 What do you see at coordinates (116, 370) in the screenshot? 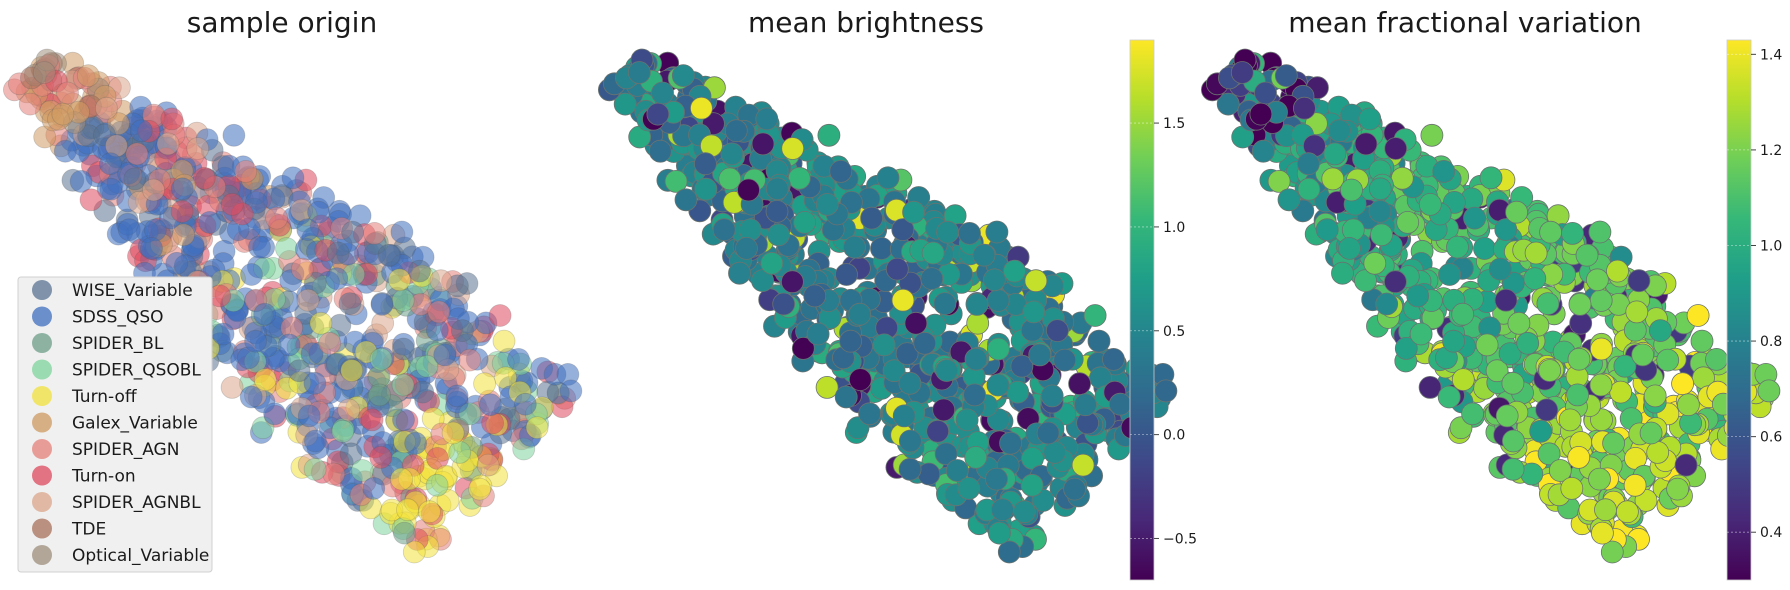
I see `legend-item: SPIDER_QSOBL` at bounding box center [116, 370].